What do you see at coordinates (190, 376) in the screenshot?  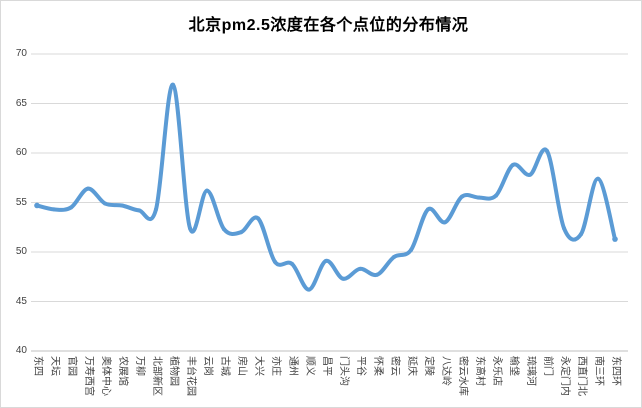 I see `x-axis-label: 丰台花园` at bounding box center [190, 376].